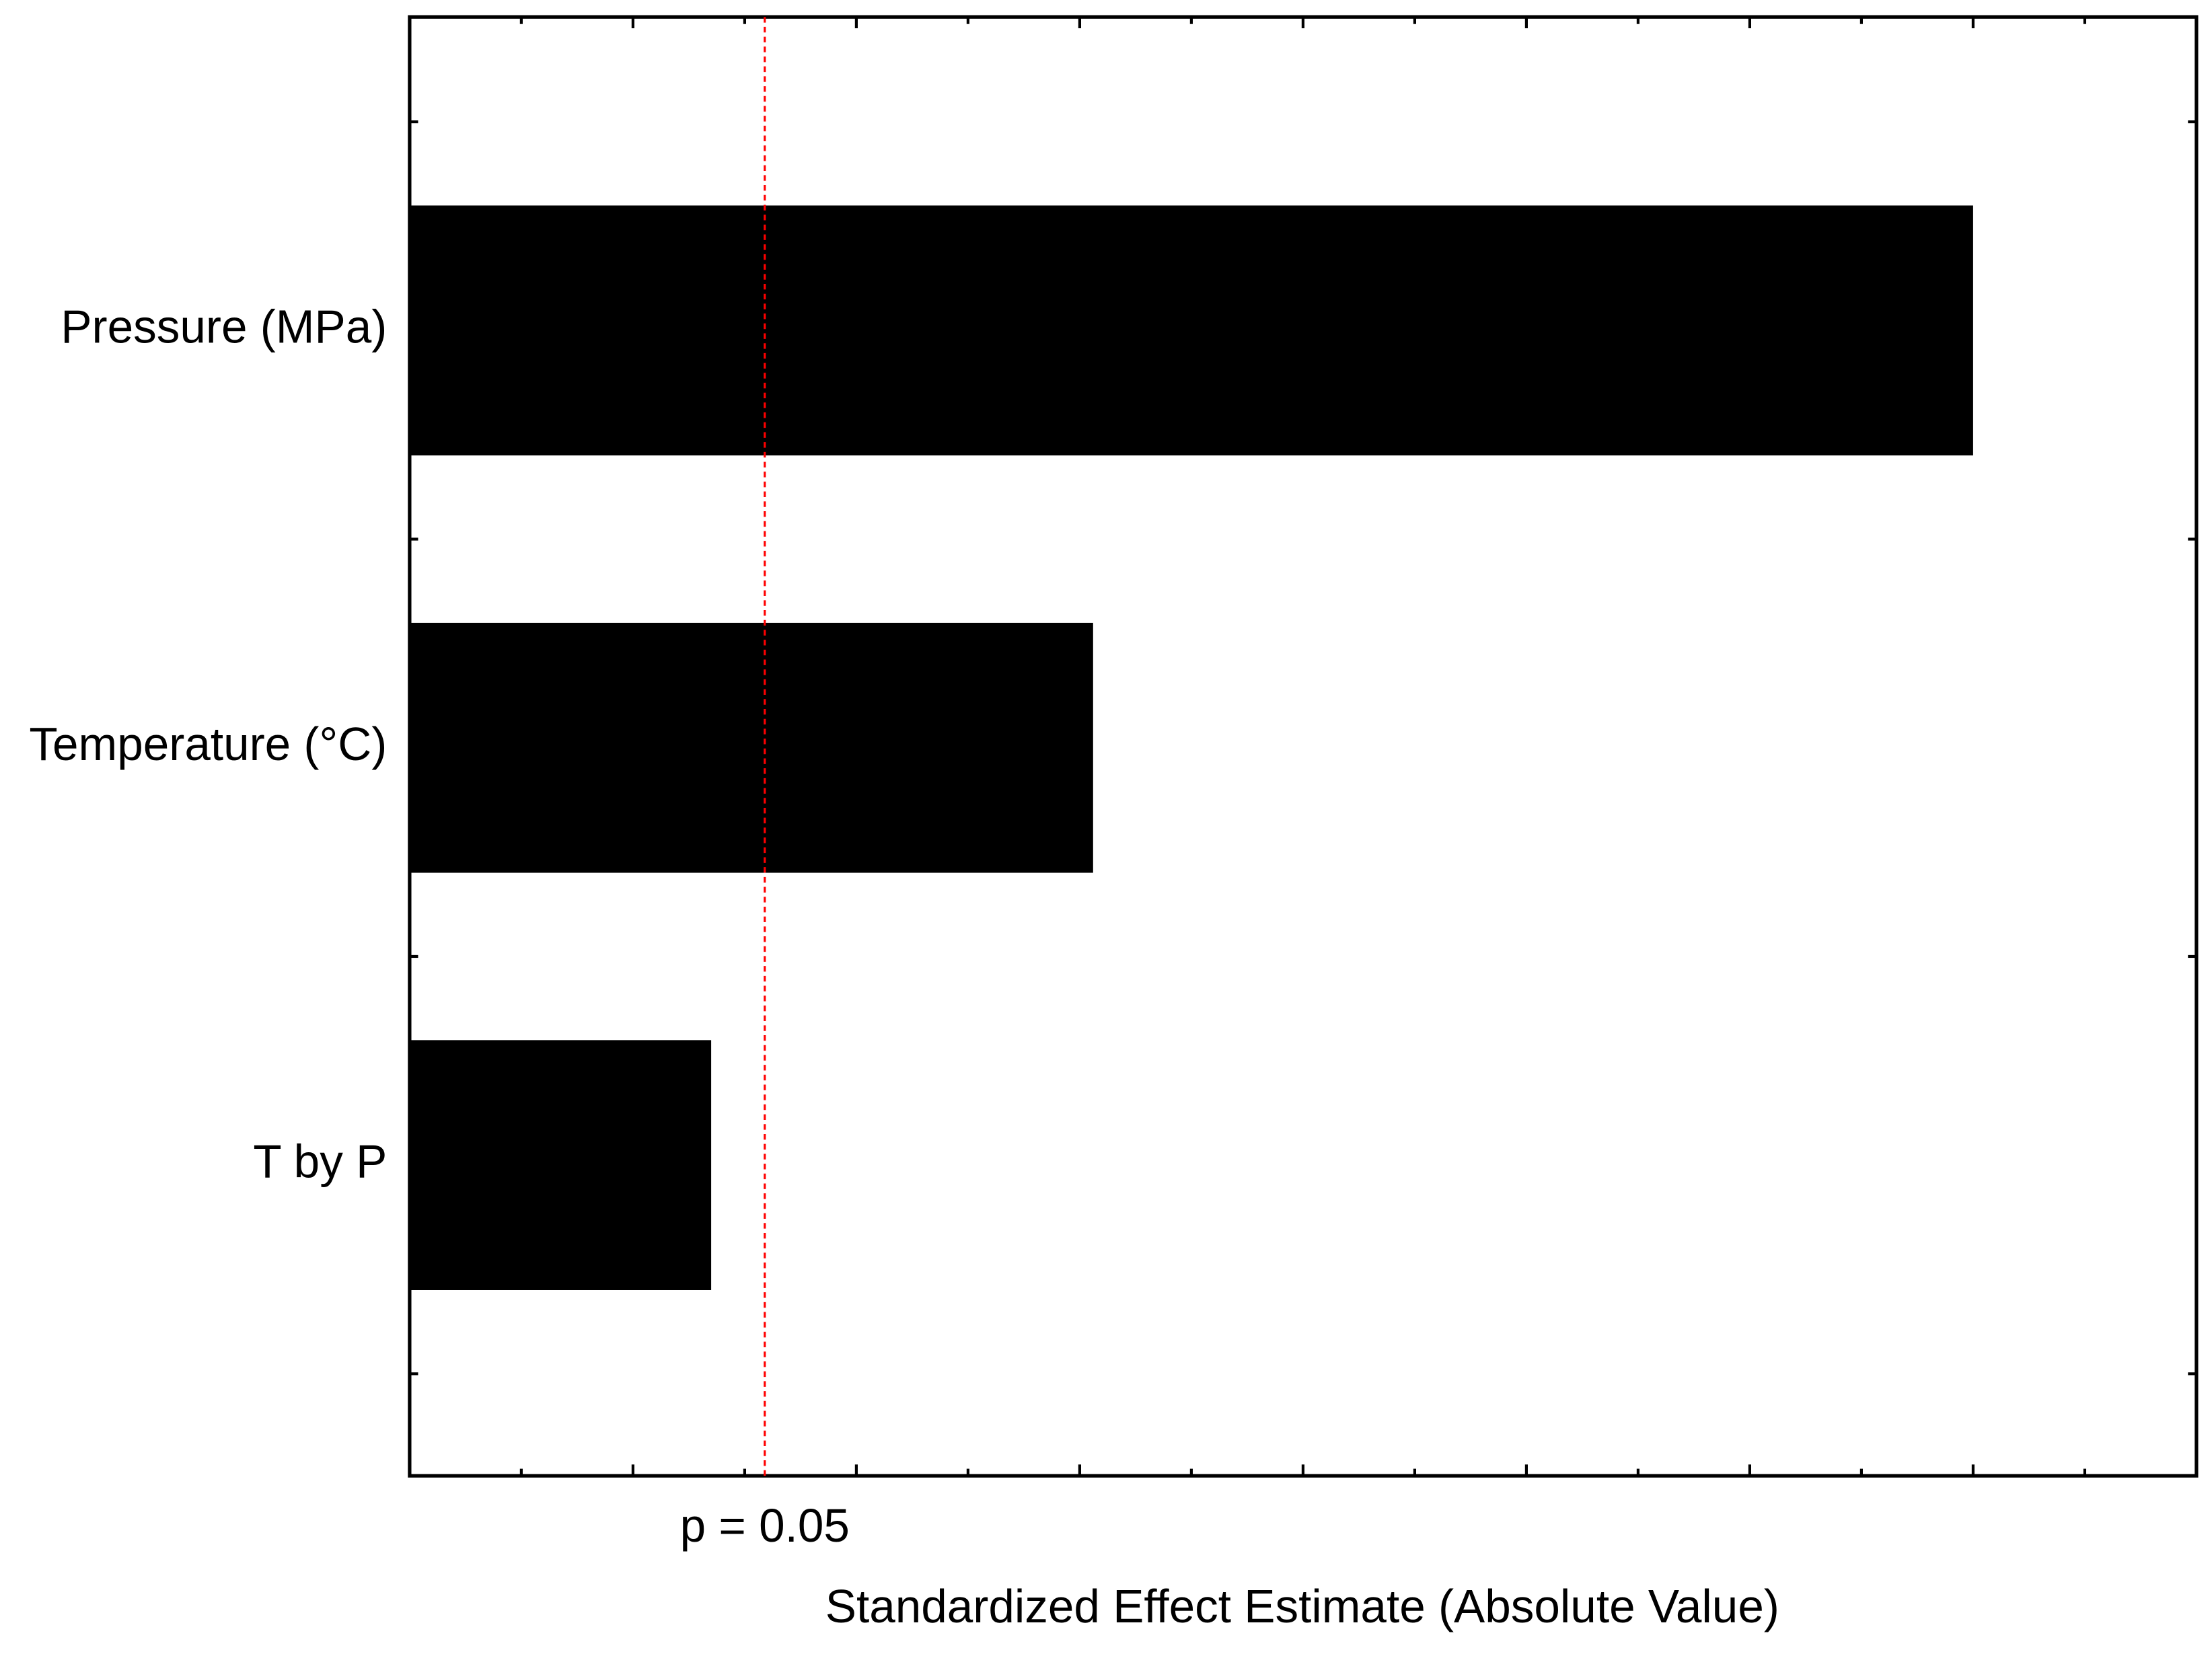  I want to click on reference-label: p = 0.05, so click(765, 1526).